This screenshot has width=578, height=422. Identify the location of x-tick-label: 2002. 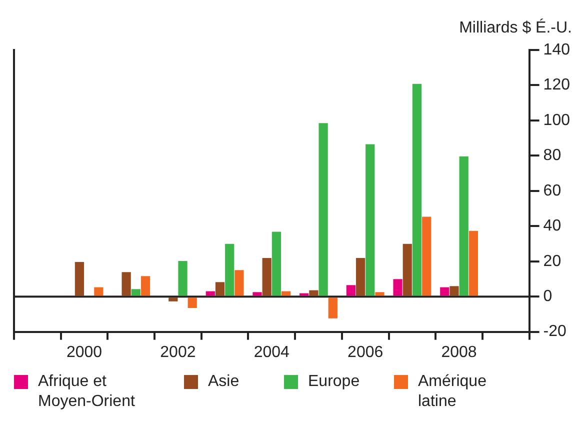
(178, 352).